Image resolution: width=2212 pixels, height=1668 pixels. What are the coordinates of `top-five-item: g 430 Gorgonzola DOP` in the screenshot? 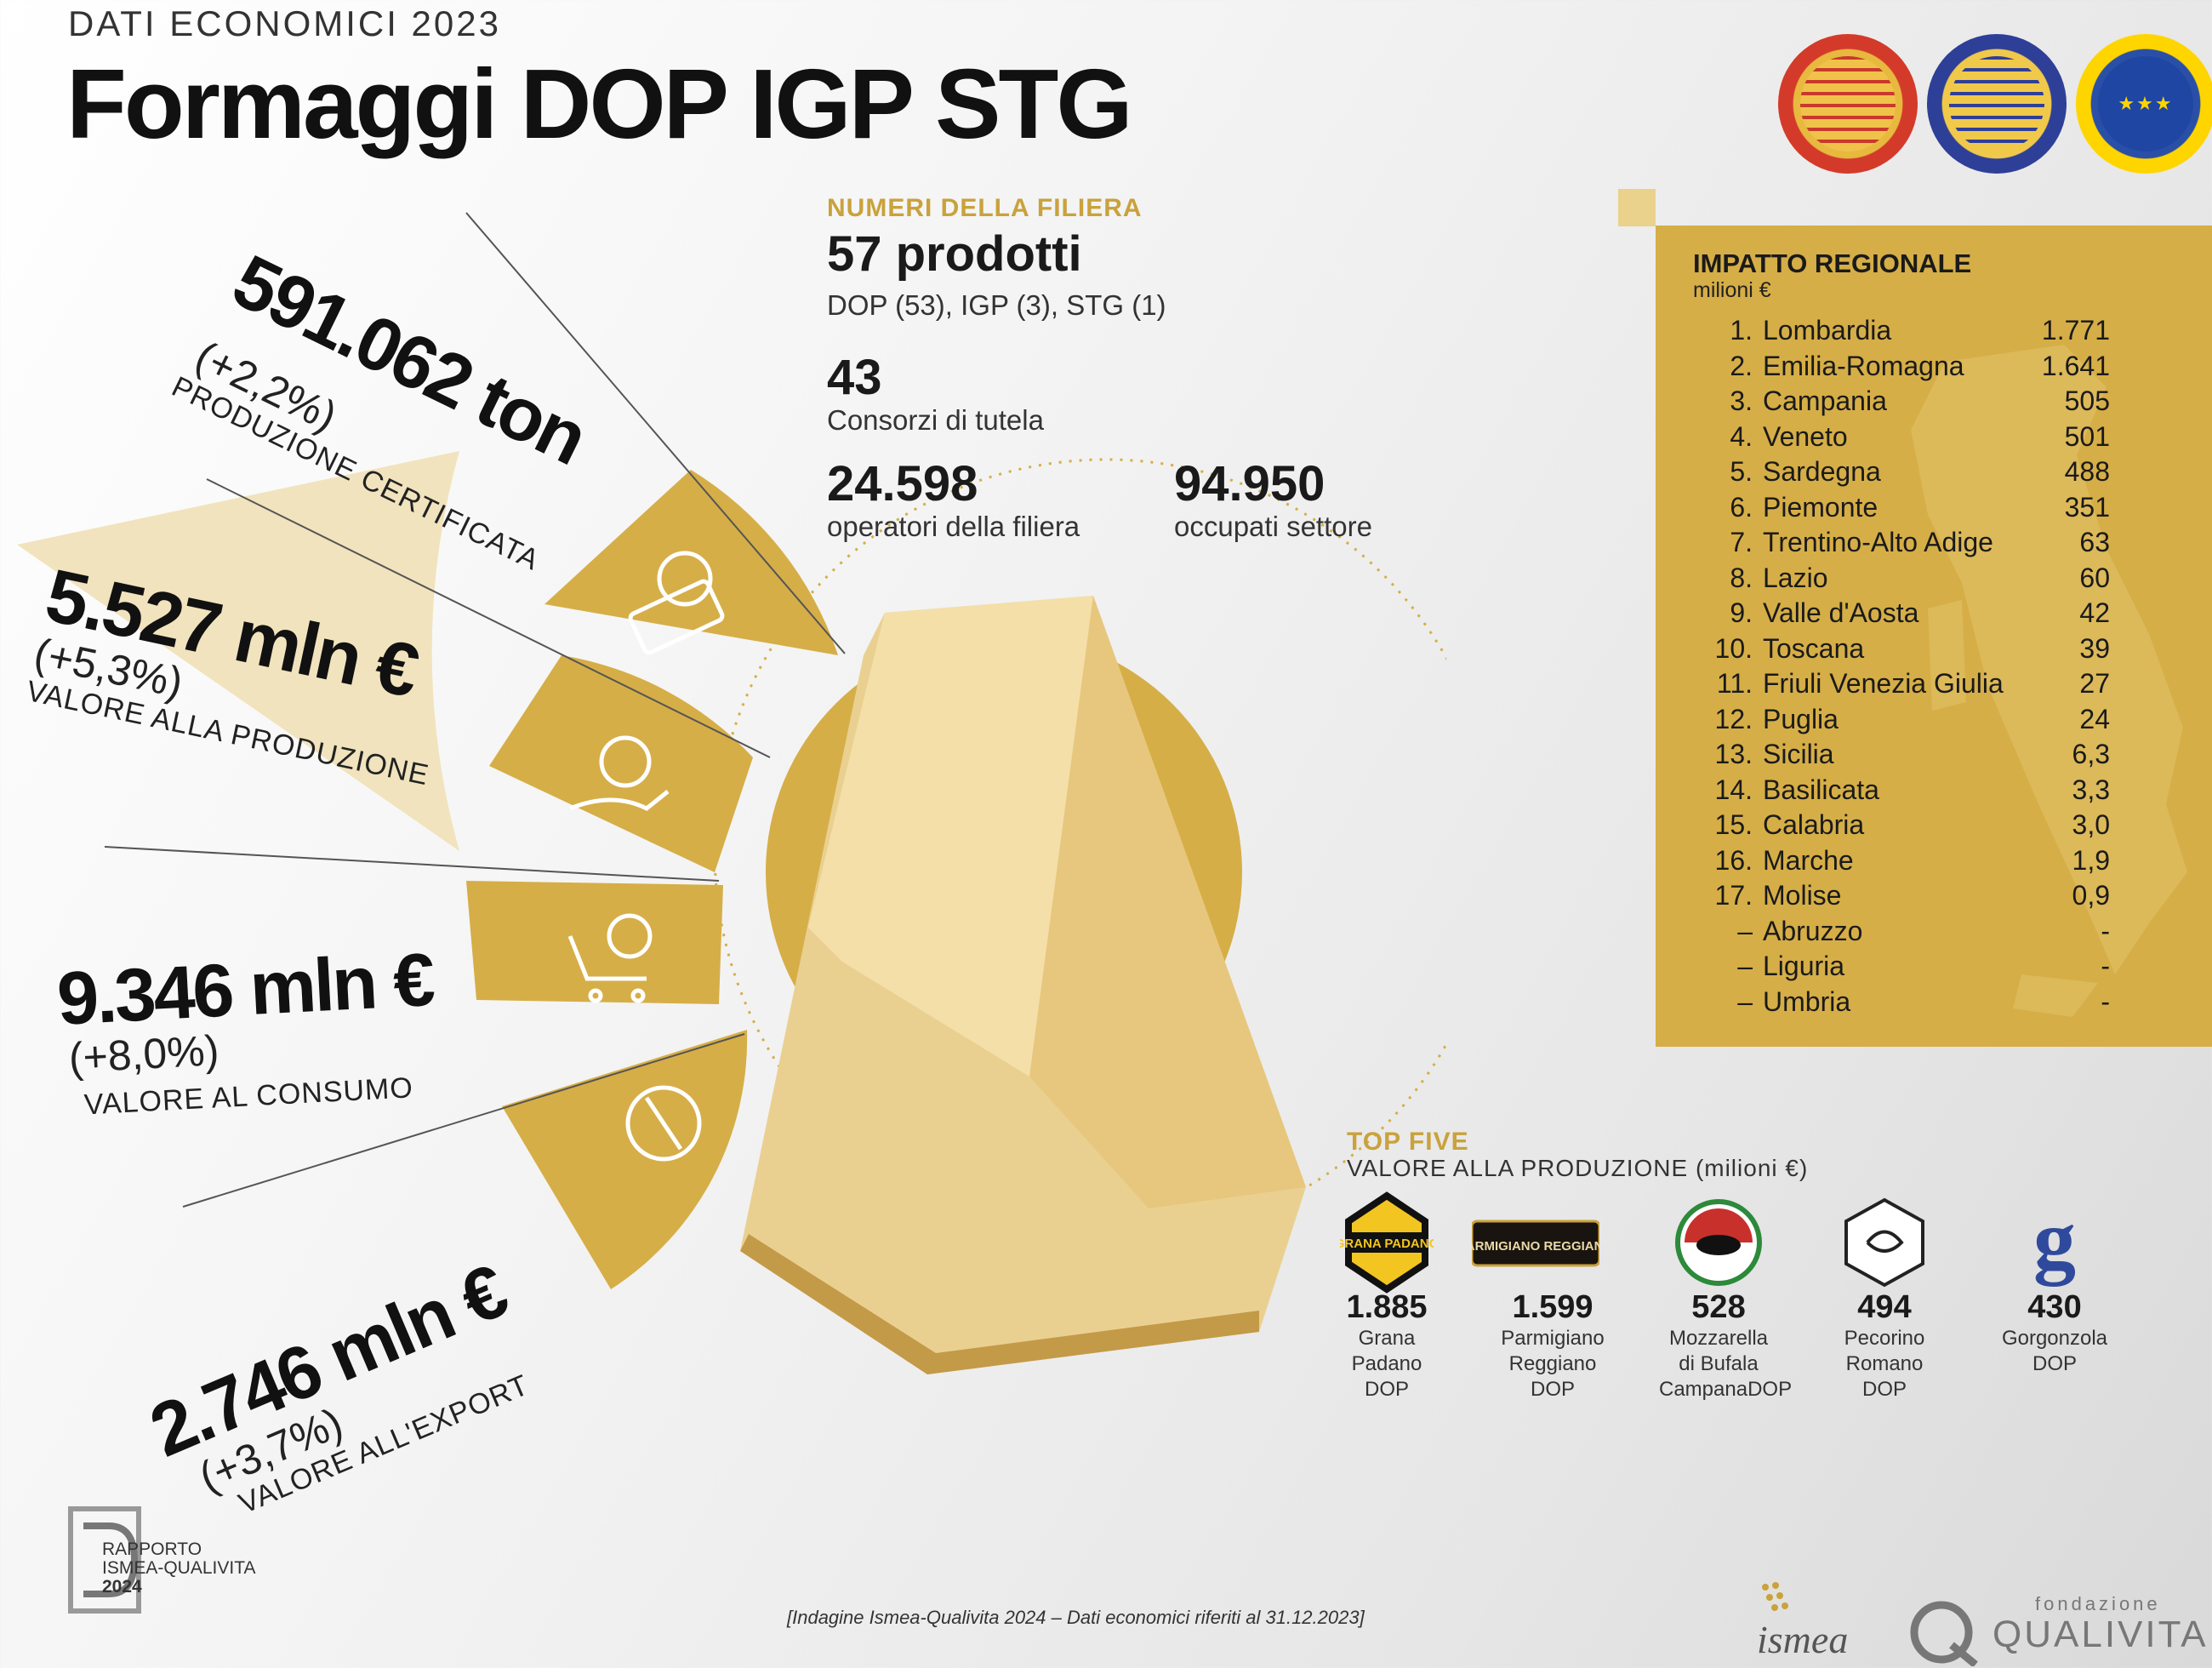 It's located at (2054, 1286).